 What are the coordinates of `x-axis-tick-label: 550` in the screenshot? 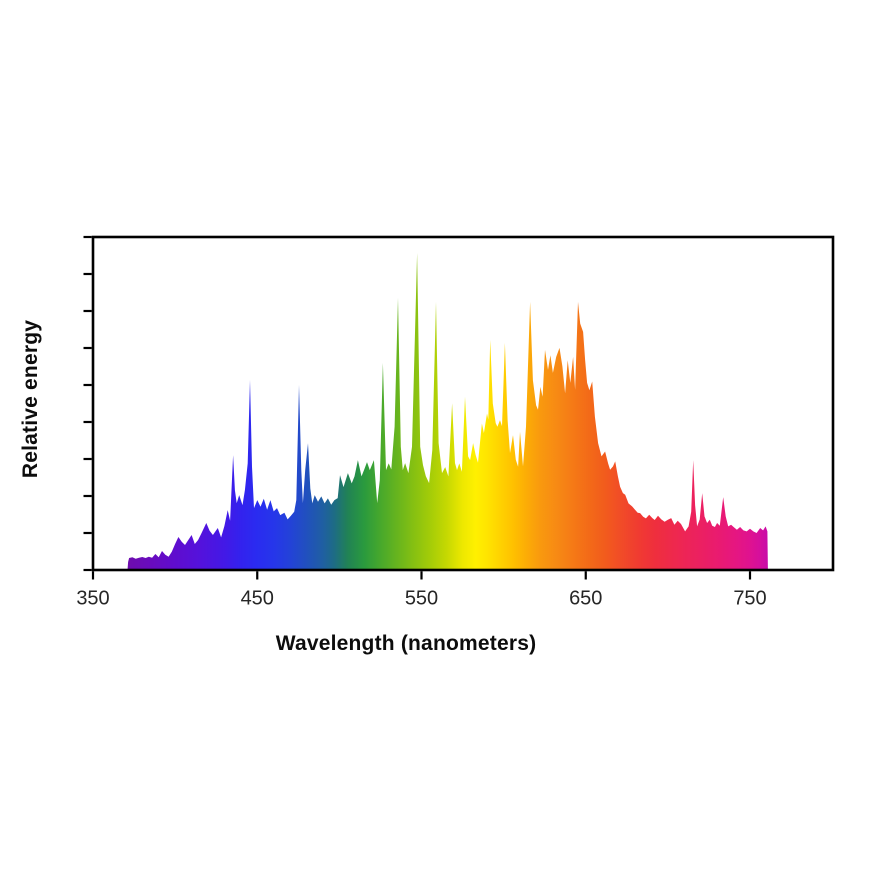 It's located at (421, 598).